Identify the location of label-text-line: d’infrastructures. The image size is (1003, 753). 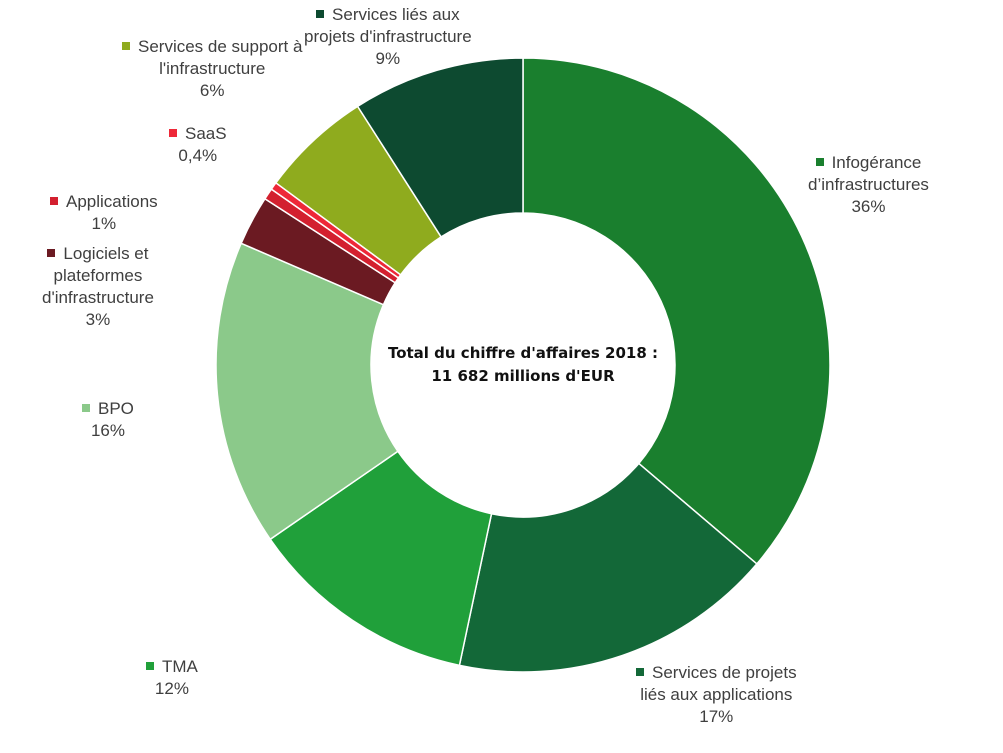
(868, 184).